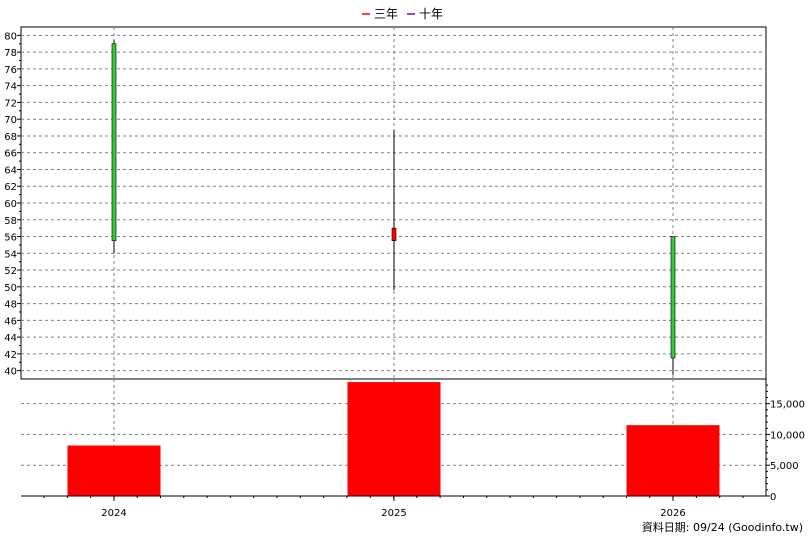  What do you see at coordinates (10, 338) in the screenshot?
I see `price-tick-label: 44` at bounding box center [10, 338].